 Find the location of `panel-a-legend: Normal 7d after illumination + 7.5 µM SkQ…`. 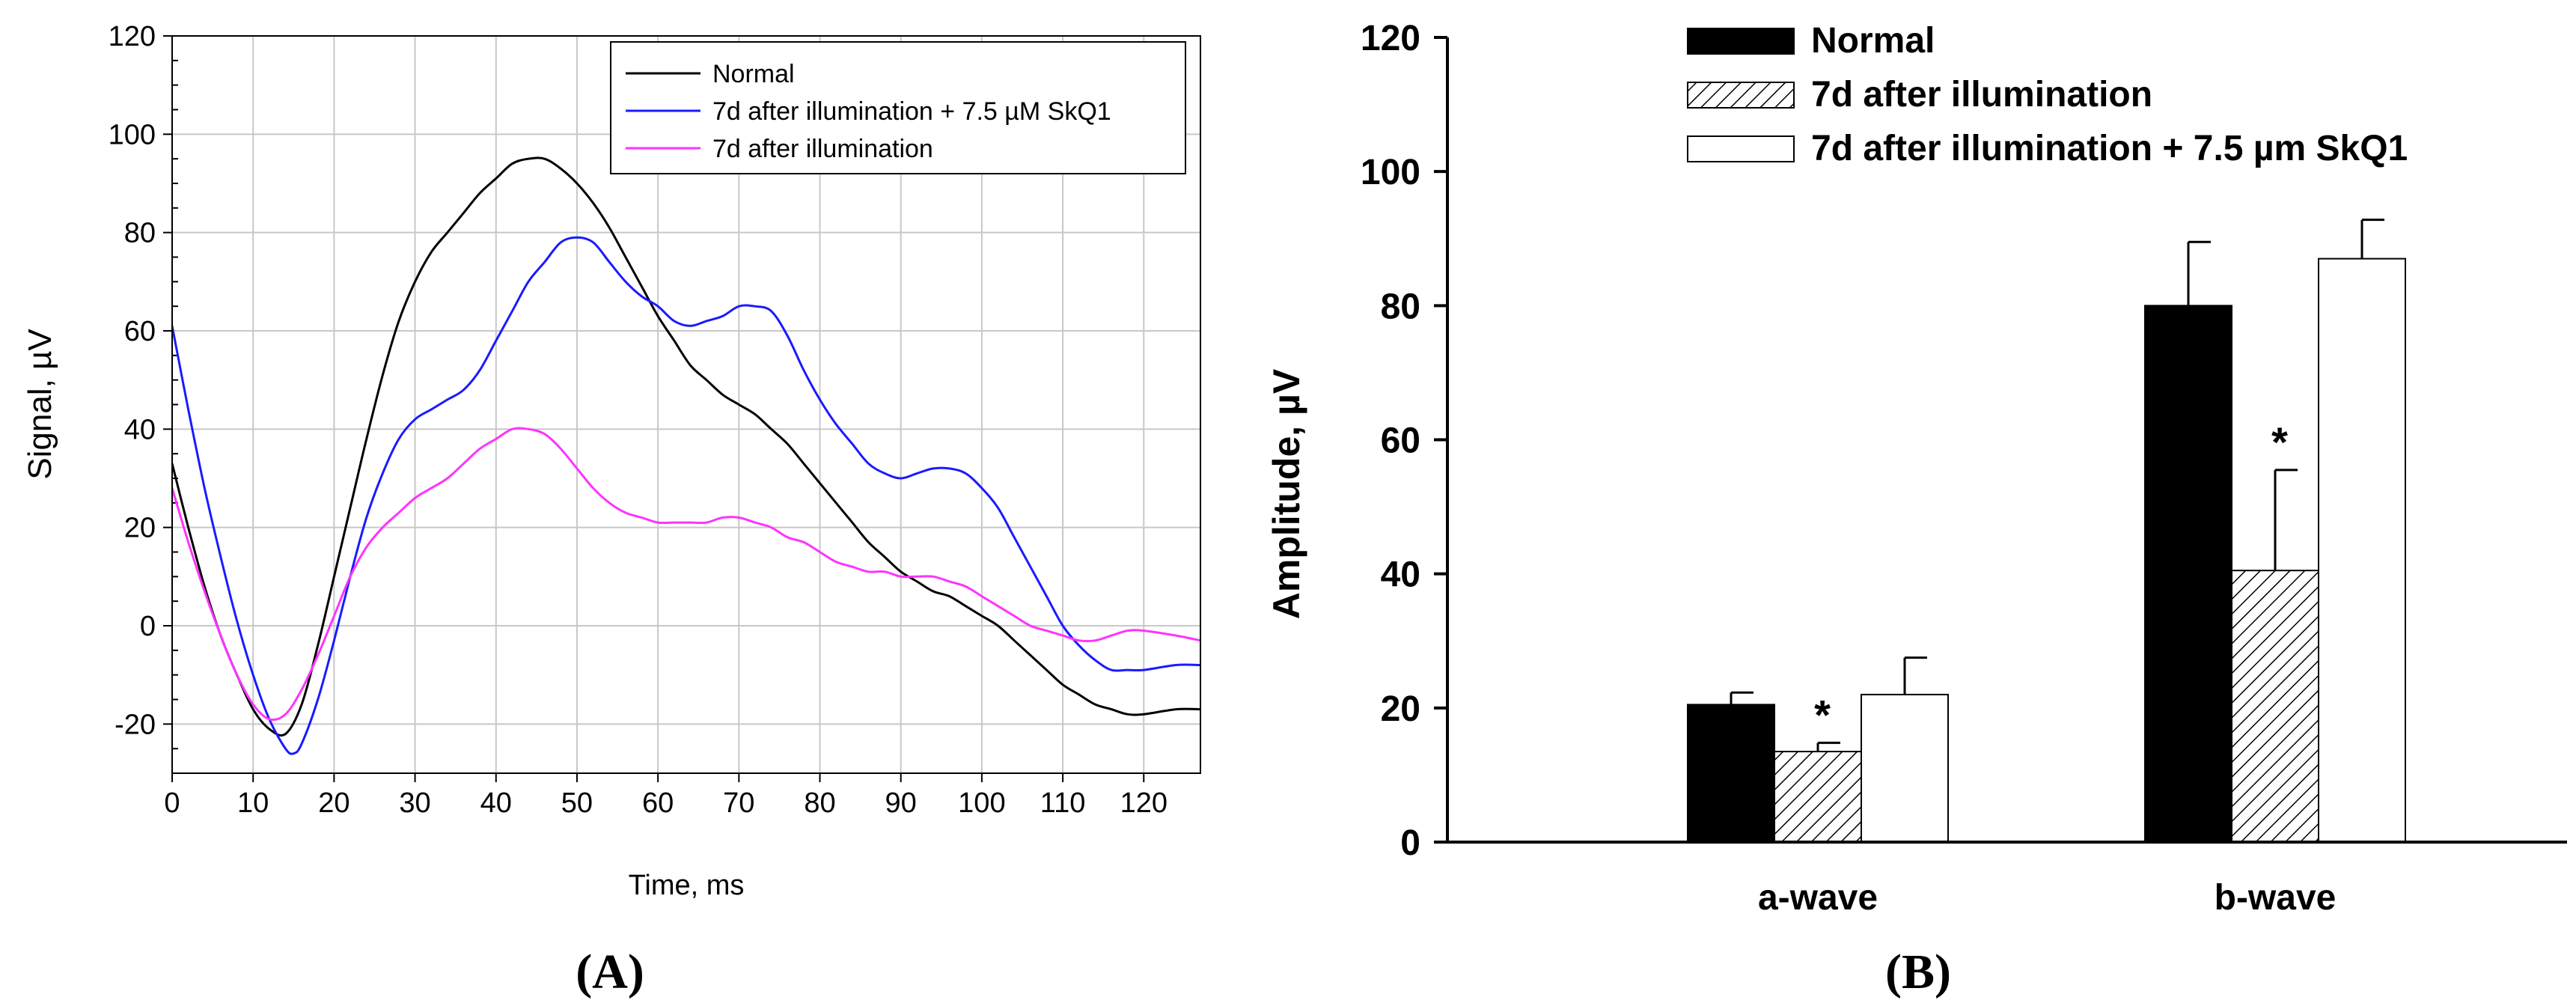

panel-a-legend: Normal 7d after illumination + 7.5 µM SkQ… is located at coordinates (898, 107).